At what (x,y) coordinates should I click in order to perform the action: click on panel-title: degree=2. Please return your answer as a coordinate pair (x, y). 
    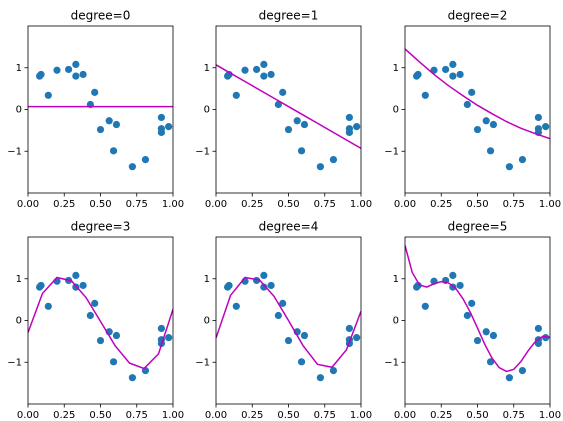
    Looking at the image, I should click on (478, 16).